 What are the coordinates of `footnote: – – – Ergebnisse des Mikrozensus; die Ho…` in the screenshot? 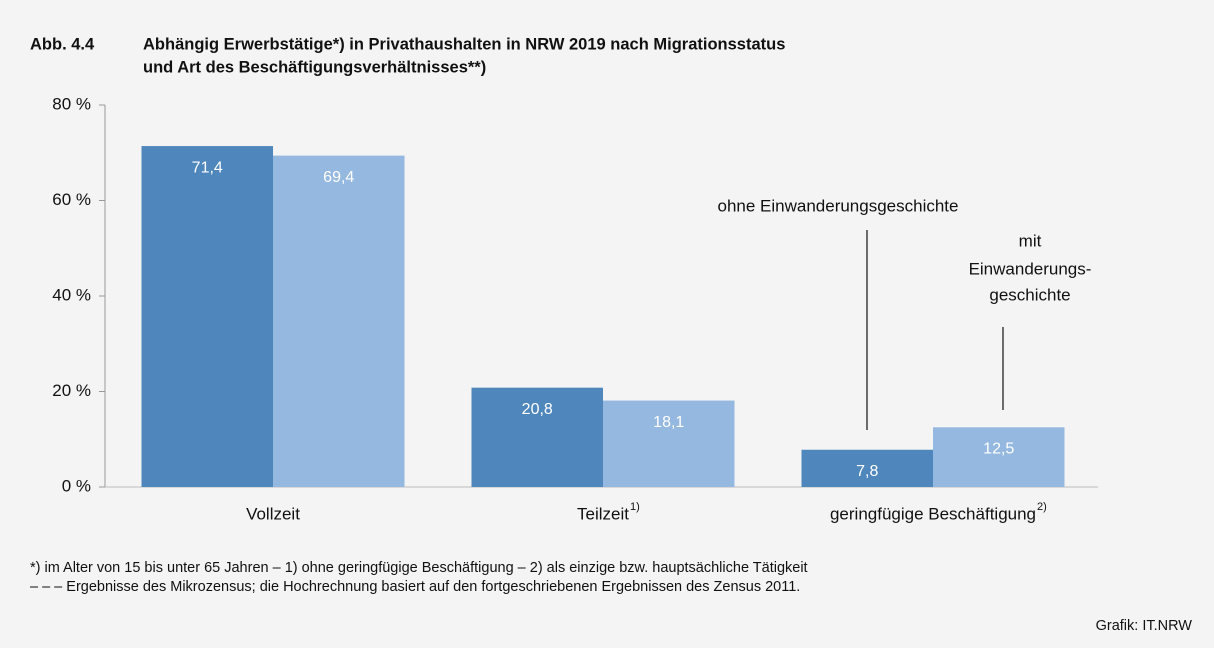 It's located at (415, 587).